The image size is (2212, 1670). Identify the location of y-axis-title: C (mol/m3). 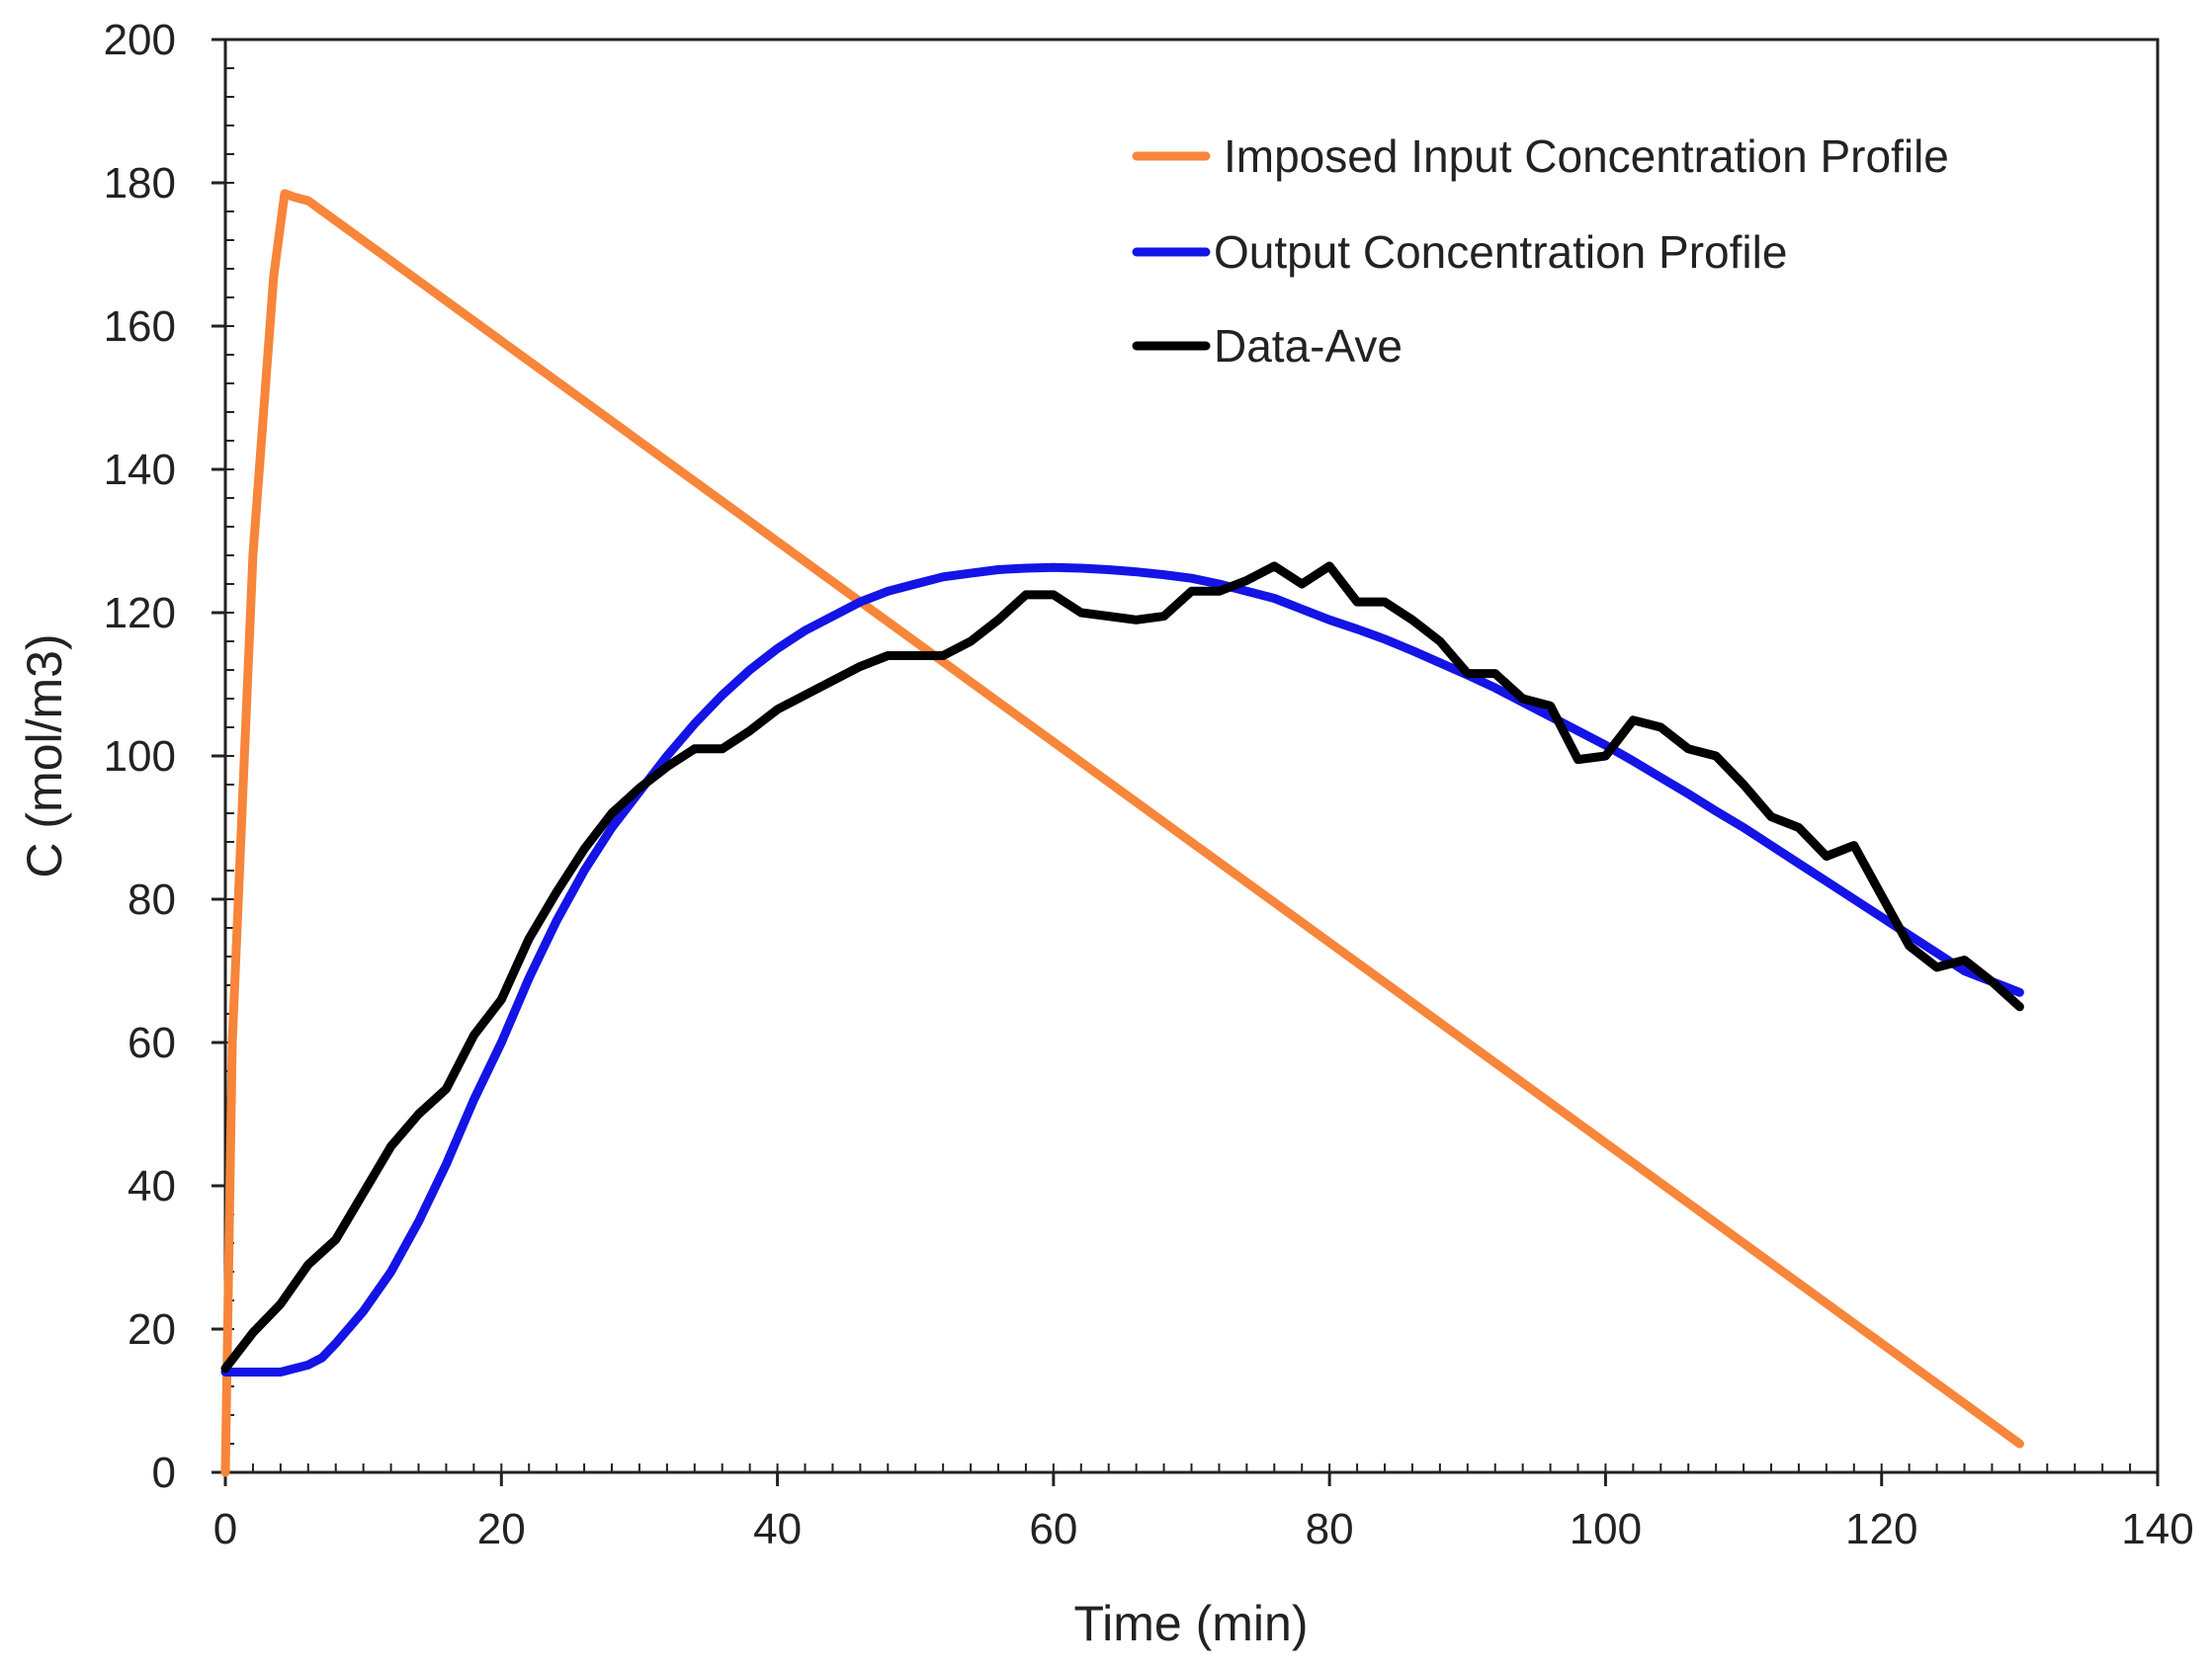
(44, 755).